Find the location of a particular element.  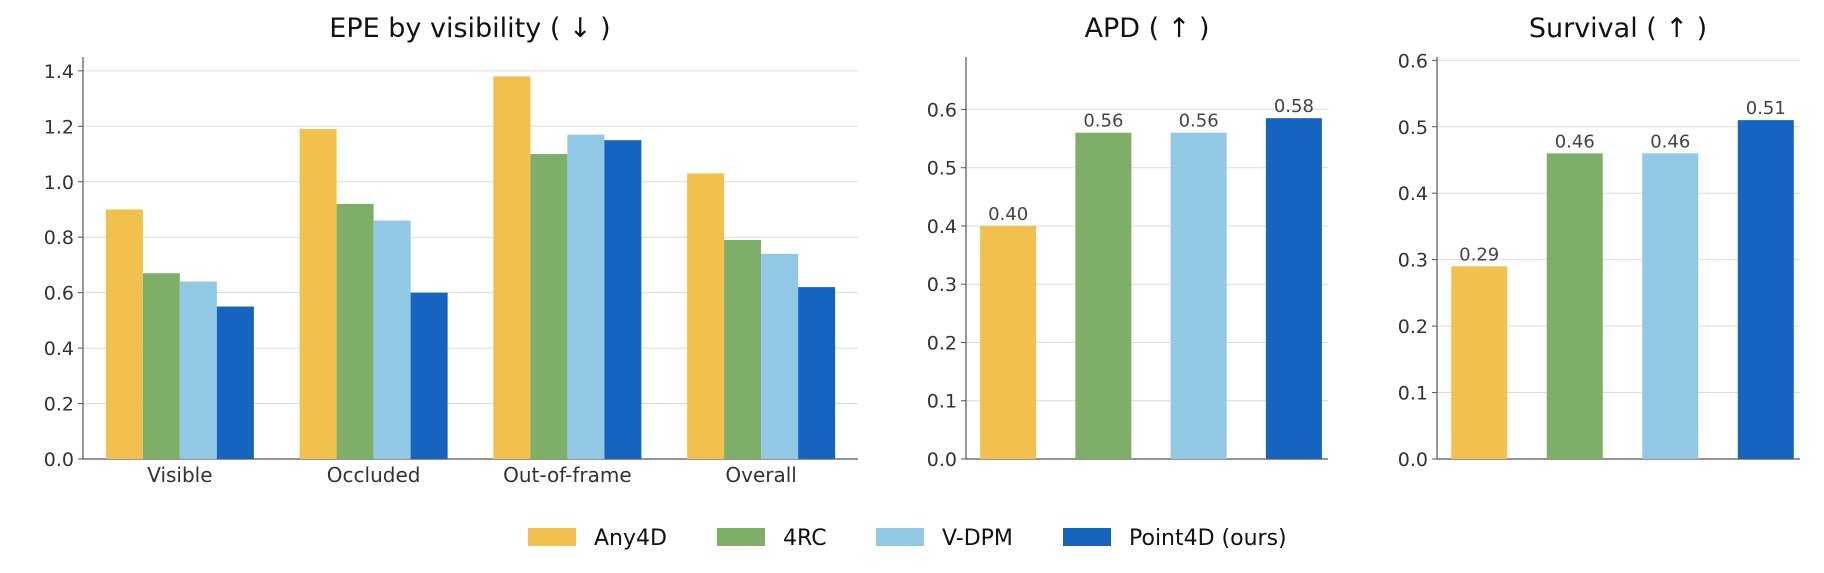

data-label: 0.58 is located at coordinates (1294, 106).